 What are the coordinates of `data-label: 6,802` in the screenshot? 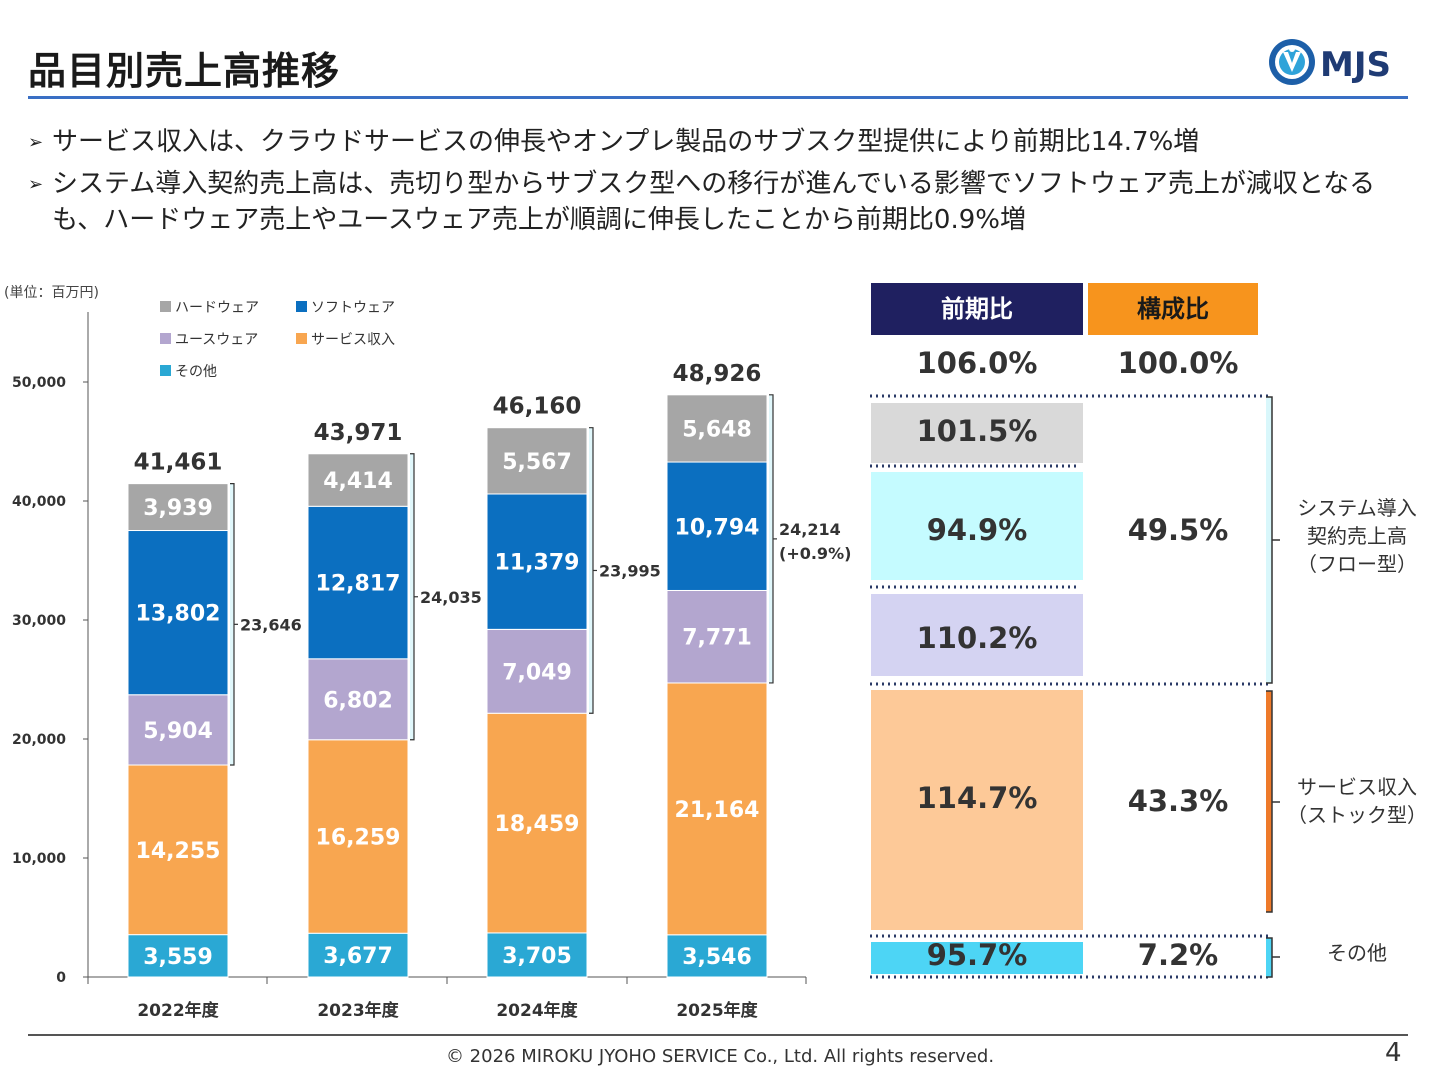 It's located at (358, 700).